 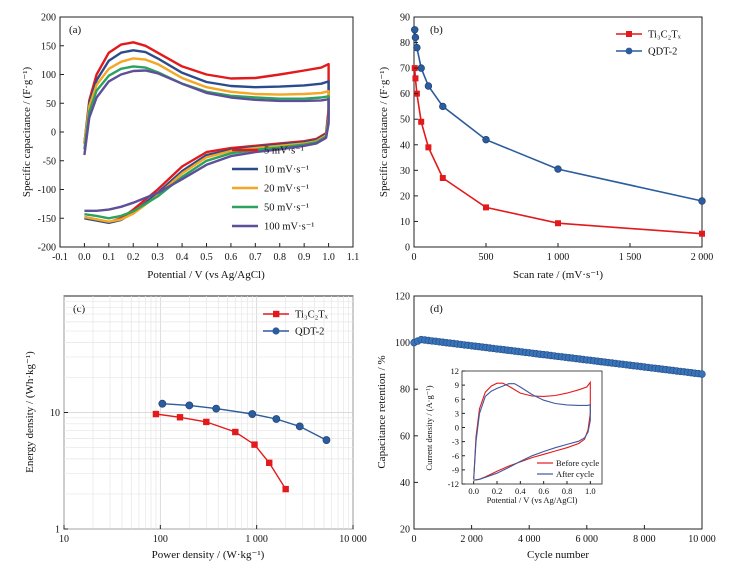 What do you see at coordinates (64, 539) in the screenshot?
I see `panel-c-x-tick-label: 10` at bounding box center [64, 539].